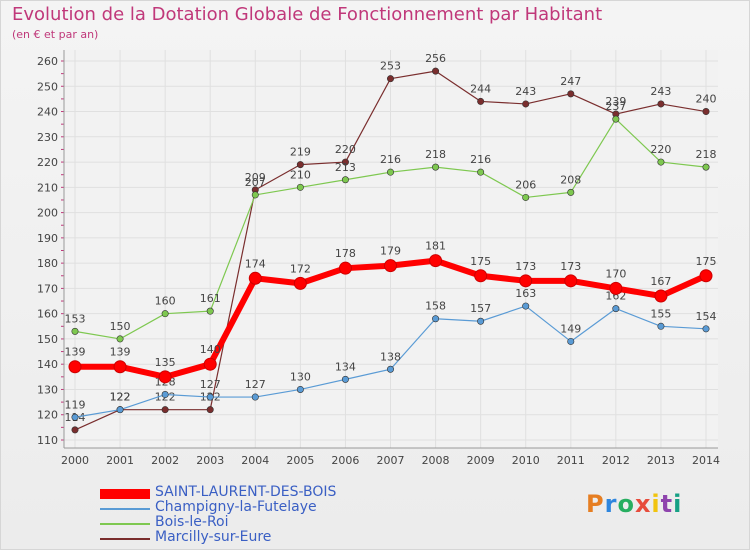 The image size is (750, 550). What do you see at coordinates (192, 522) in the screenshot?
I see `legend-label: Bois-le-Roi` at bounding box center [192, 522].